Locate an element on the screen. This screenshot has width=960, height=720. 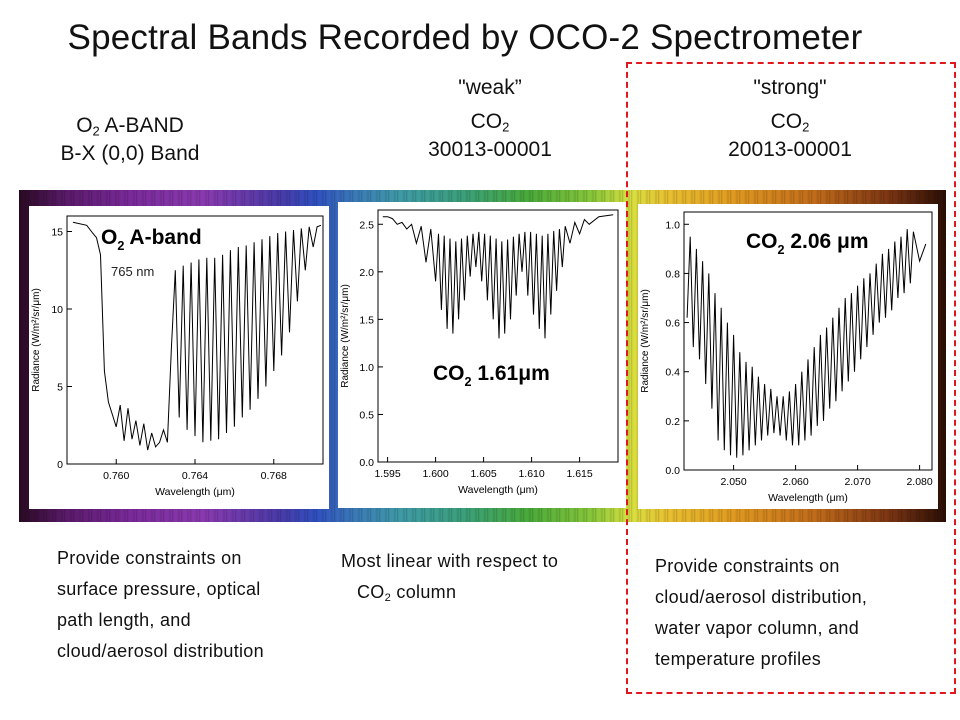
y-tick-label: 0.8 is located at coordinates (672, 274).